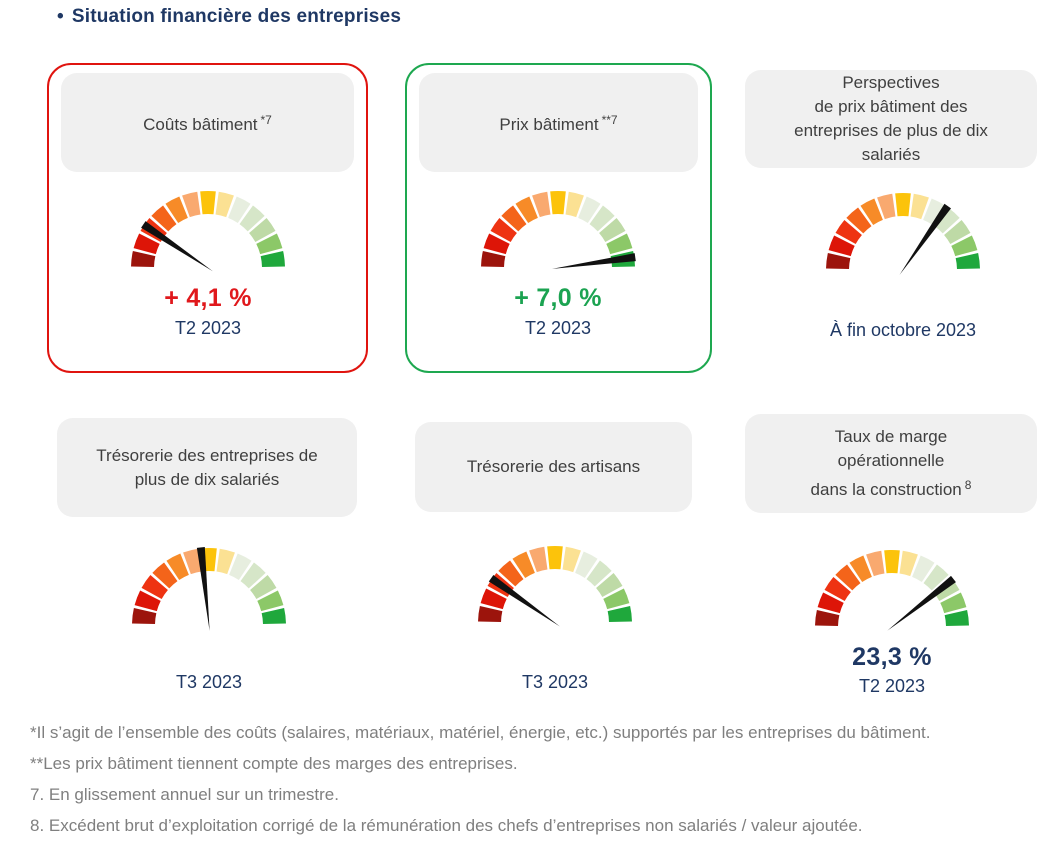  I want to click on header-footnote-ref: *7, so click(266, 120).